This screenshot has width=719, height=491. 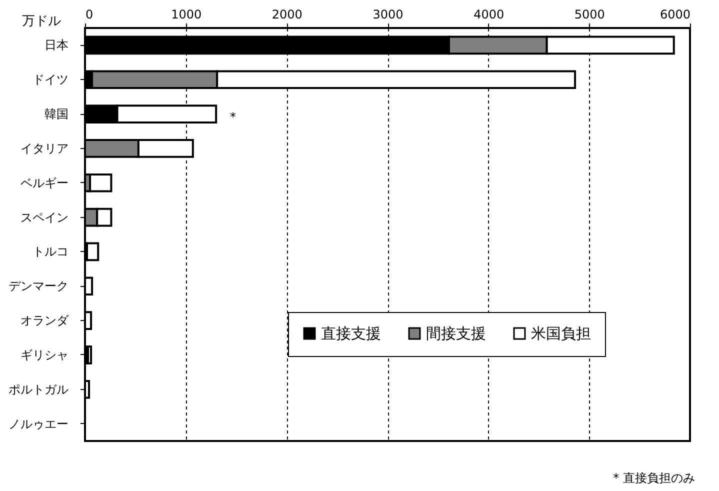 I want to click on y-tick-label: トルコ, so click(x=50, y=251).